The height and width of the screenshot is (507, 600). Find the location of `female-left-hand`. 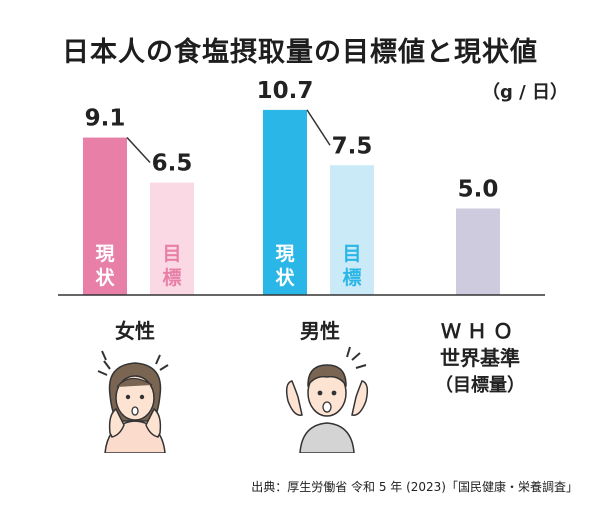

female-left-hand is located at coordinates (116, 422).